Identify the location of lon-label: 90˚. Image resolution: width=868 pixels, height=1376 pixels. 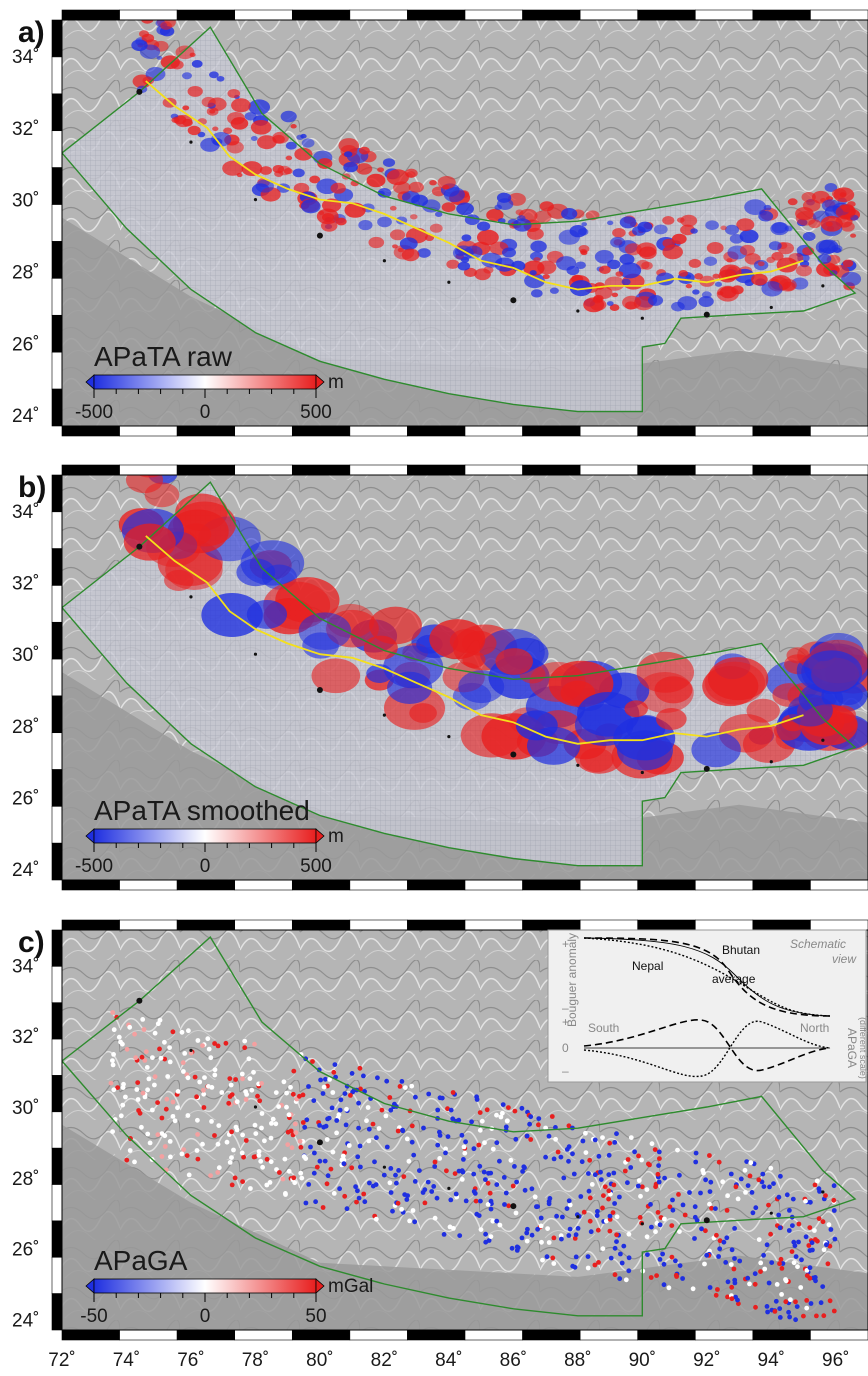
(642, 1360).